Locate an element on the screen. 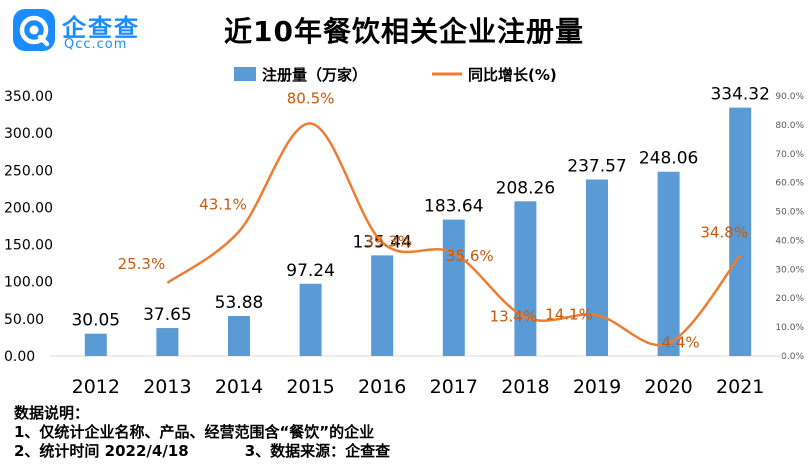  y-left-tick-label: 150.00 is located at coordinates (28, 246).